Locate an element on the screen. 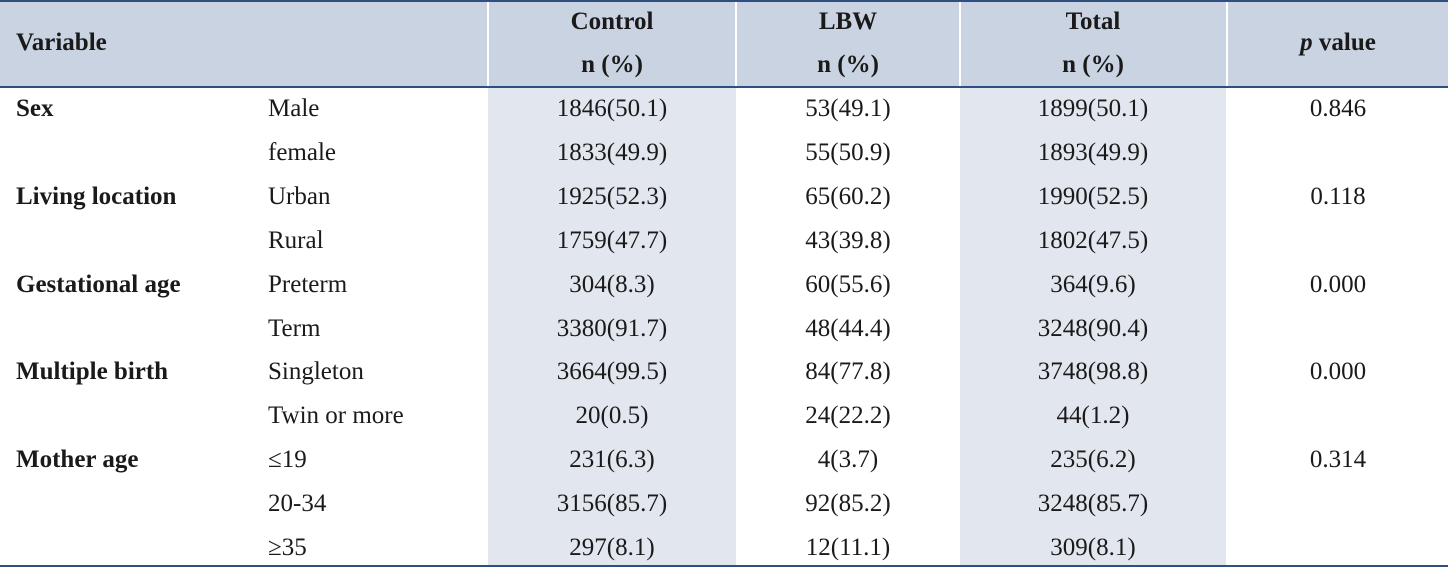  total-value: 1899(50.1) is located at coordinates (1093, 108).